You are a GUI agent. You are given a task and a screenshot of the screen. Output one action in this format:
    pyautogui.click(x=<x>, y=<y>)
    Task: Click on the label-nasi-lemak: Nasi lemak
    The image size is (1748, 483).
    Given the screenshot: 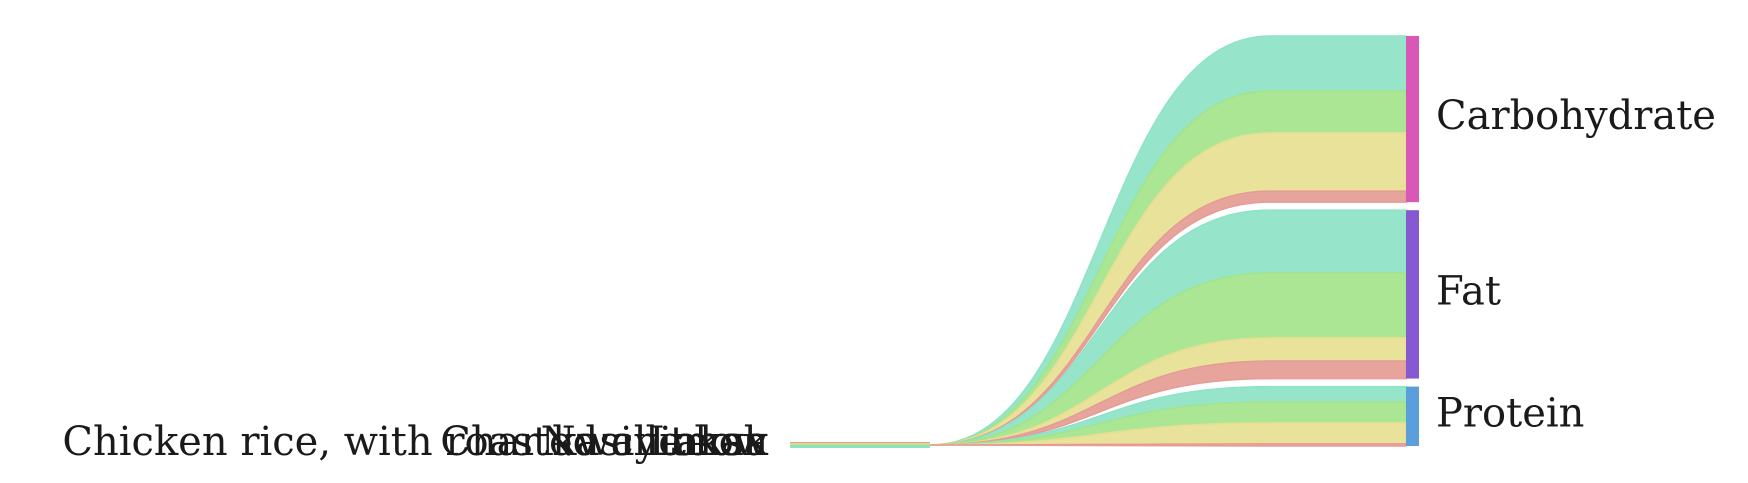 What is the action you would take?
    pyautogui.click(x=655, y=442)
    